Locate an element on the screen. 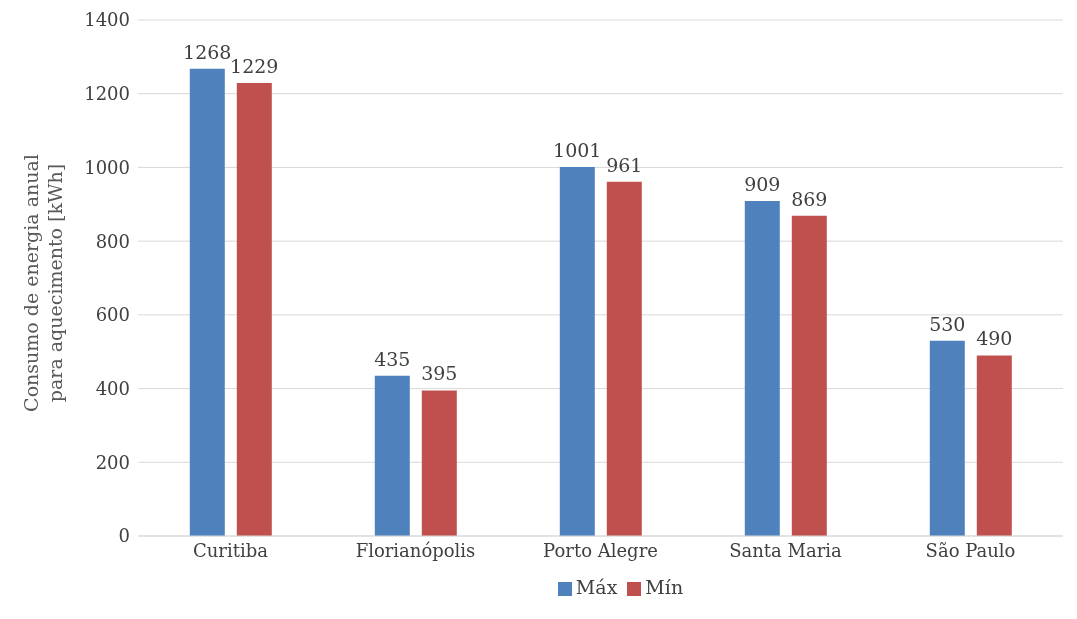  data-label: 1268 is located at coordinates (207, 51).